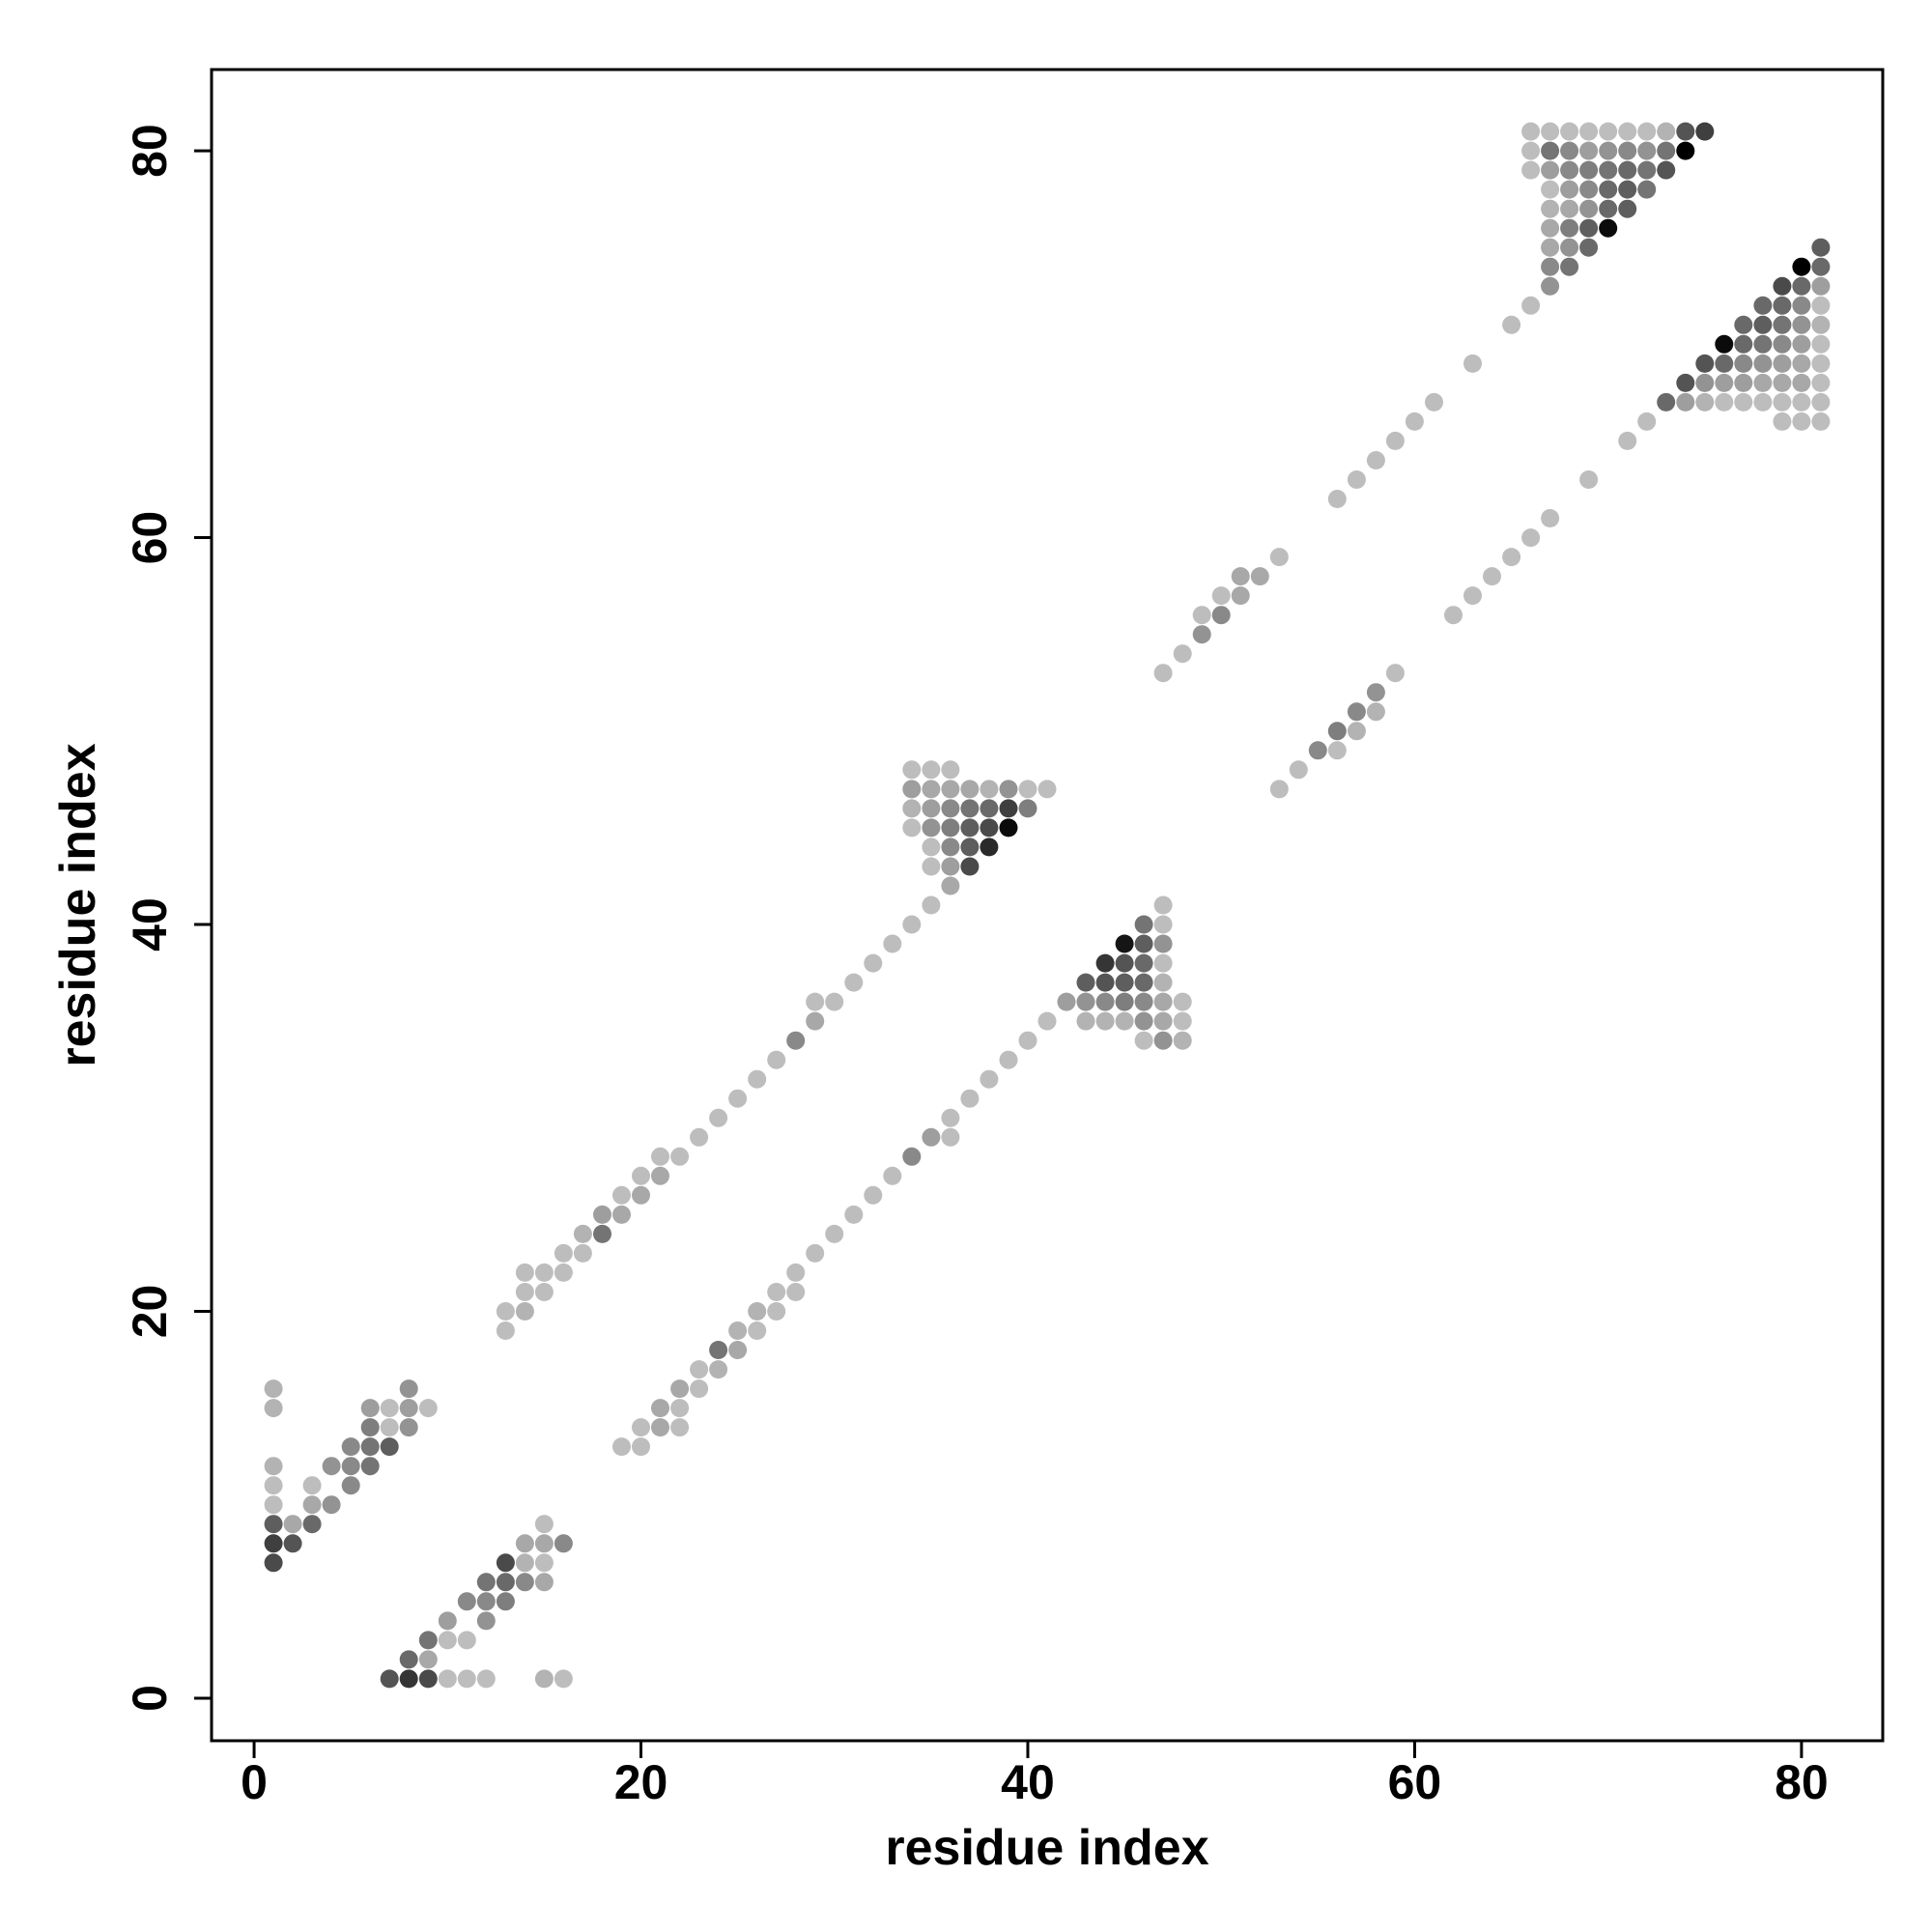 This screenshot has height=1932, width=1932. Describe the element at coordinates (1035, 1774) in the screenshot. I see `x-axis: 0 20 40 60 80` at that location.